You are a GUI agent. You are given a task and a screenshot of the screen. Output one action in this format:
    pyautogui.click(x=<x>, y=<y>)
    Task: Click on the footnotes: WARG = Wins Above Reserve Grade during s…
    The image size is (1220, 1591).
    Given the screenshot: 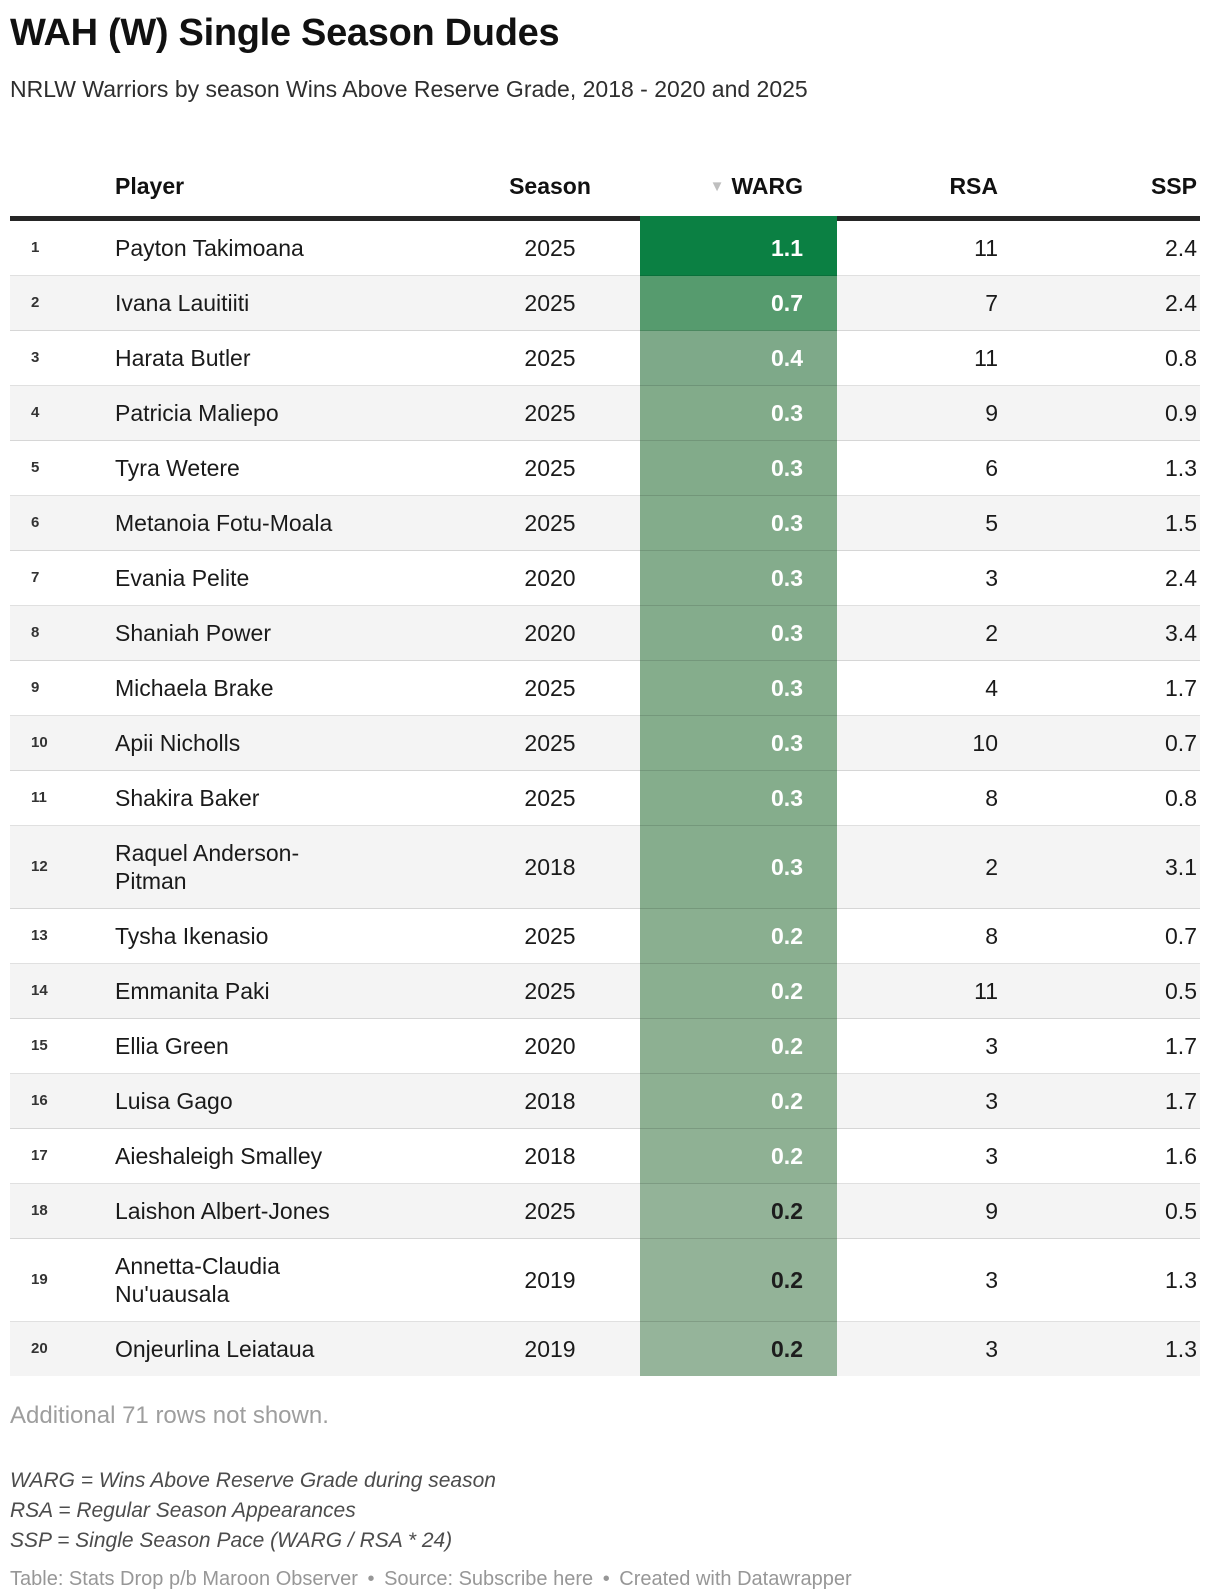 What is the action you would take?
    pyautogui.click(x=610, y=1511)
    